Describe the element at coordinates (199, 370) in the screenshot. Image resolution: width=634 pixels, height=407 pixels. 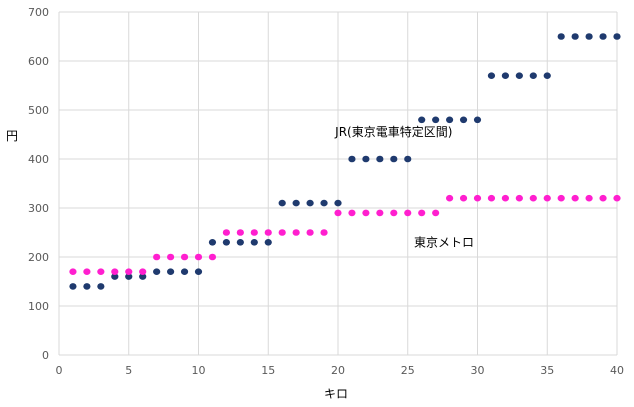
I see `x-tick-label: 10` at that location.